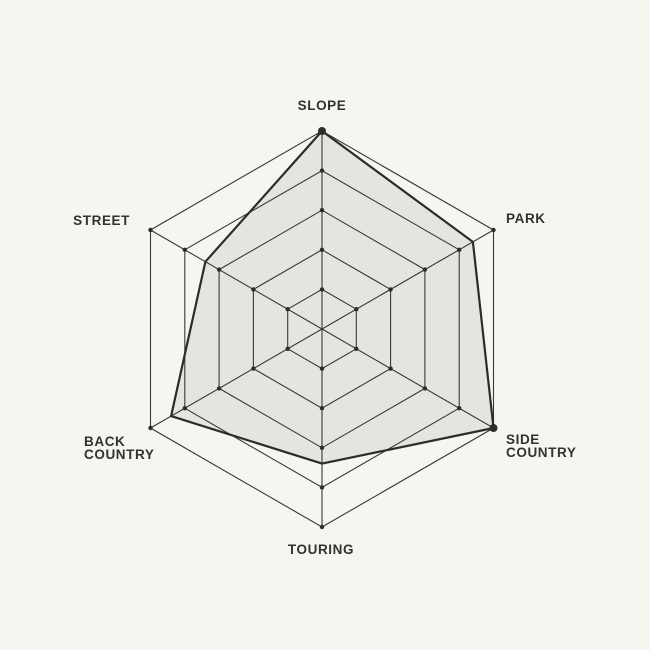 The width and height of the screenshot is (650, 650). What do you see at coordinates (322, 105) in the screenshot?
I see `axis-label-slope: SLOPE` at bounding box center [322, 105].